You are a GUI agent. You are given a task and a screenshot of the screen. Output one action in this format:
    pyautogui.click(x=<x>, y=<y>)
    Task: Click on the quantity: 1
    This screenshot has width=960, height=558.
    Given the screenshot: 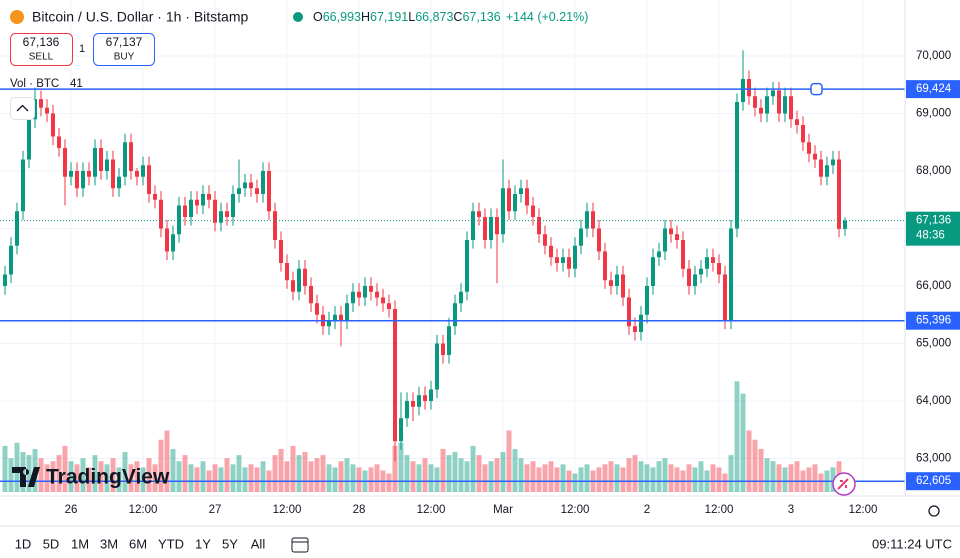 What is the action you would take?
    pyautogui.click(x=82, y=49)
    